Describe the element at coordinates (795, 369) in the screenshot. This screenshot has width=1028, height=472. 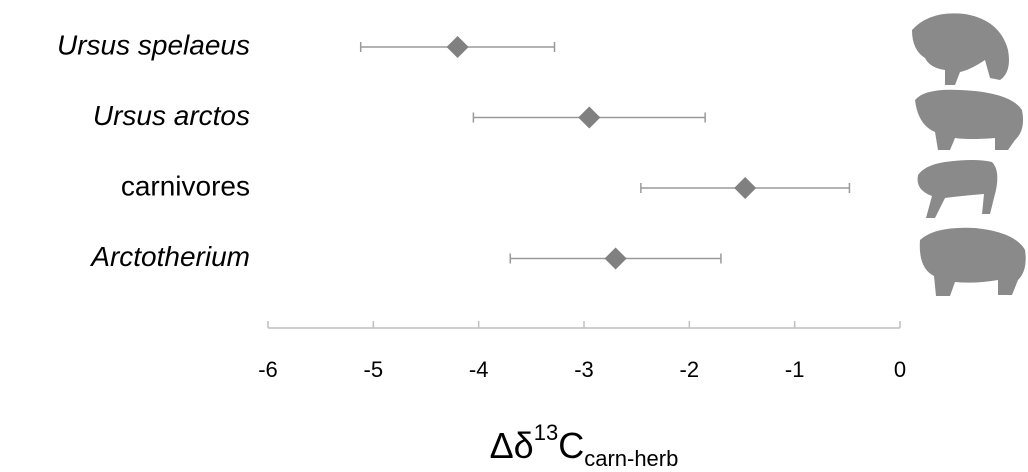
I see `x-tick-label: -1` at that location.